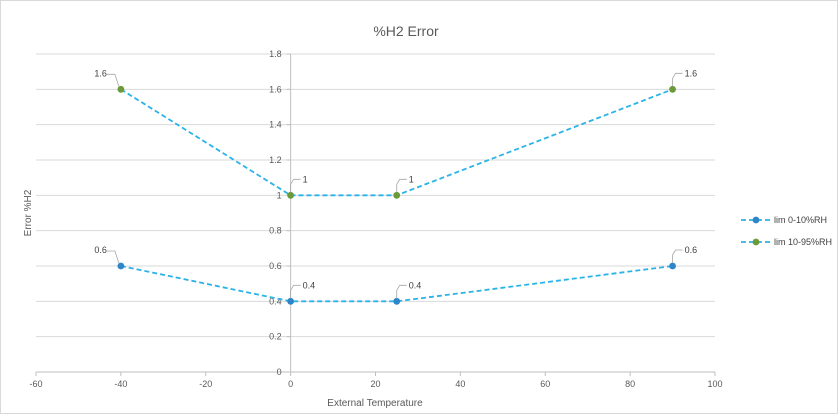  What do you see at coordinates (803, 242) in the screenshot?
I see `legend-label: lim 10-95%RH` at bounding box center [803, 242].